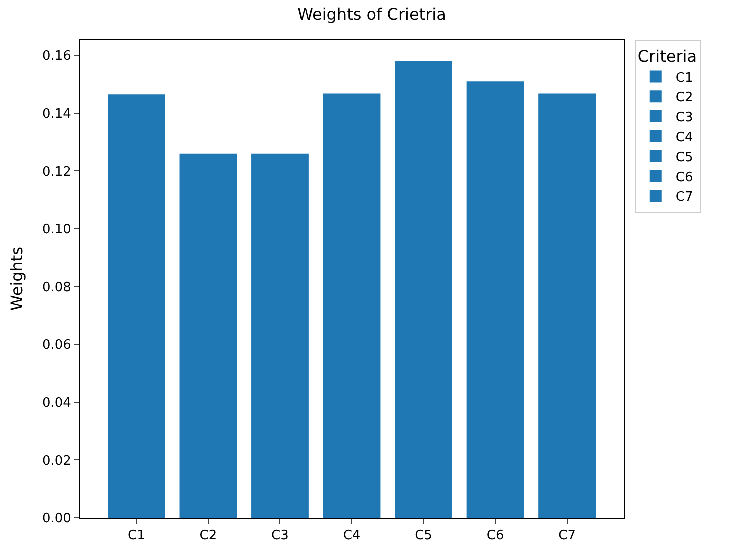  Describe the element at coordinates (57, 172) in the screenshot. I see `y-tick-label: 0.12` at that location.